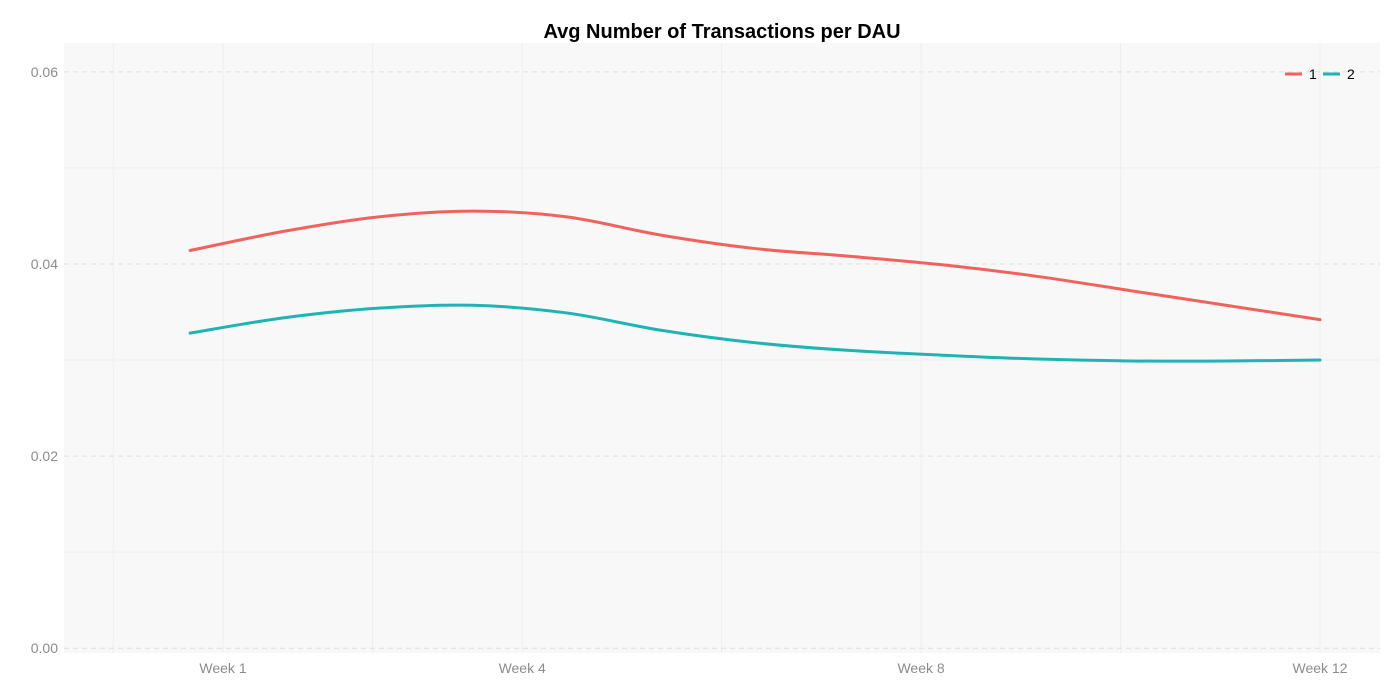 The width and height of the screenshot is (1400, 700). What do you see at coordinates (222, 668) in the screenshot?
I see `x-tick-label: Week 1` at bounding box center [222, 668].